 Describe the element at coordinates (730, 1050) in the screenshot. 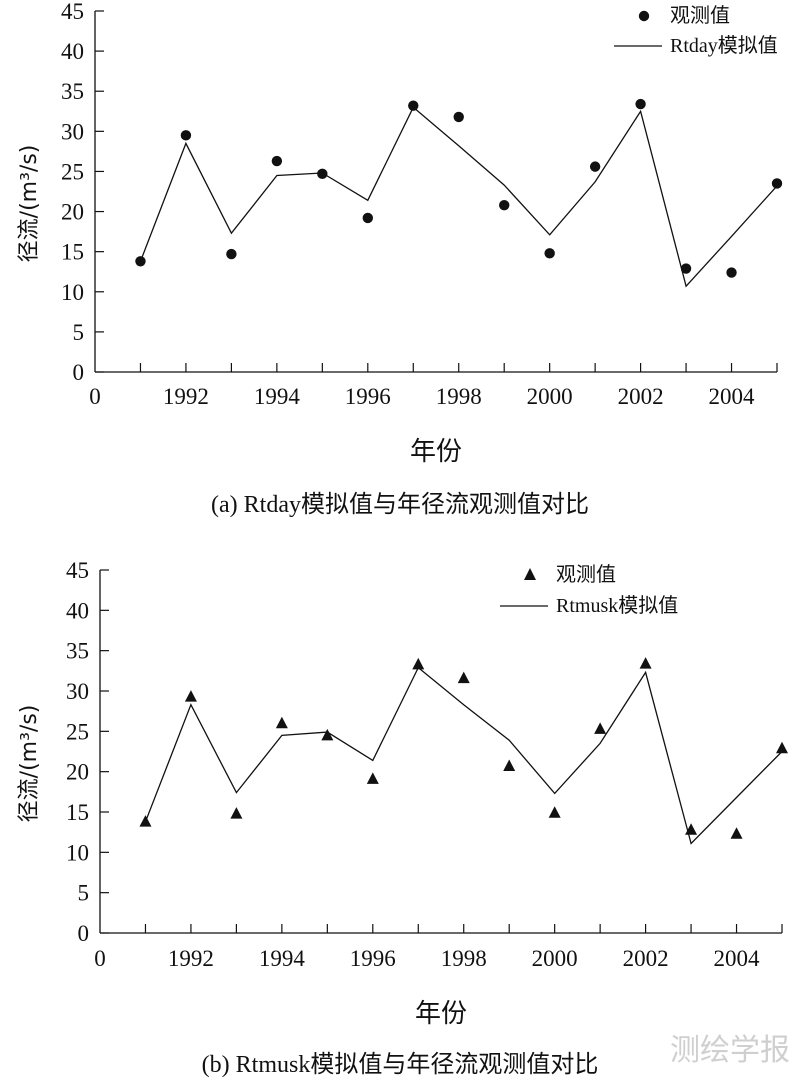

I see `watermark-text: 测绘学报` at that location.